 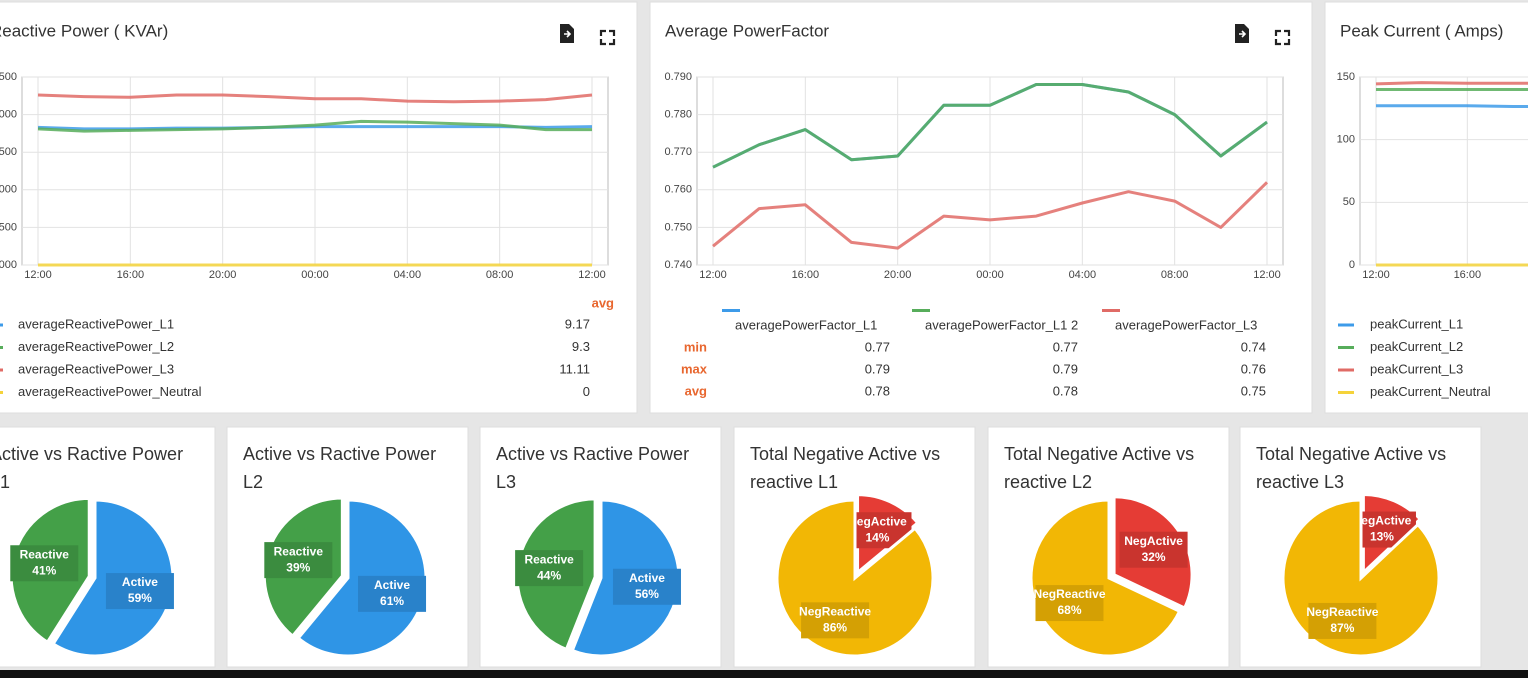 What do you see at coordinates (8, 152) in the screenshot?
I see `y-tick-label: 7.500` at bounding box center [8, 152].